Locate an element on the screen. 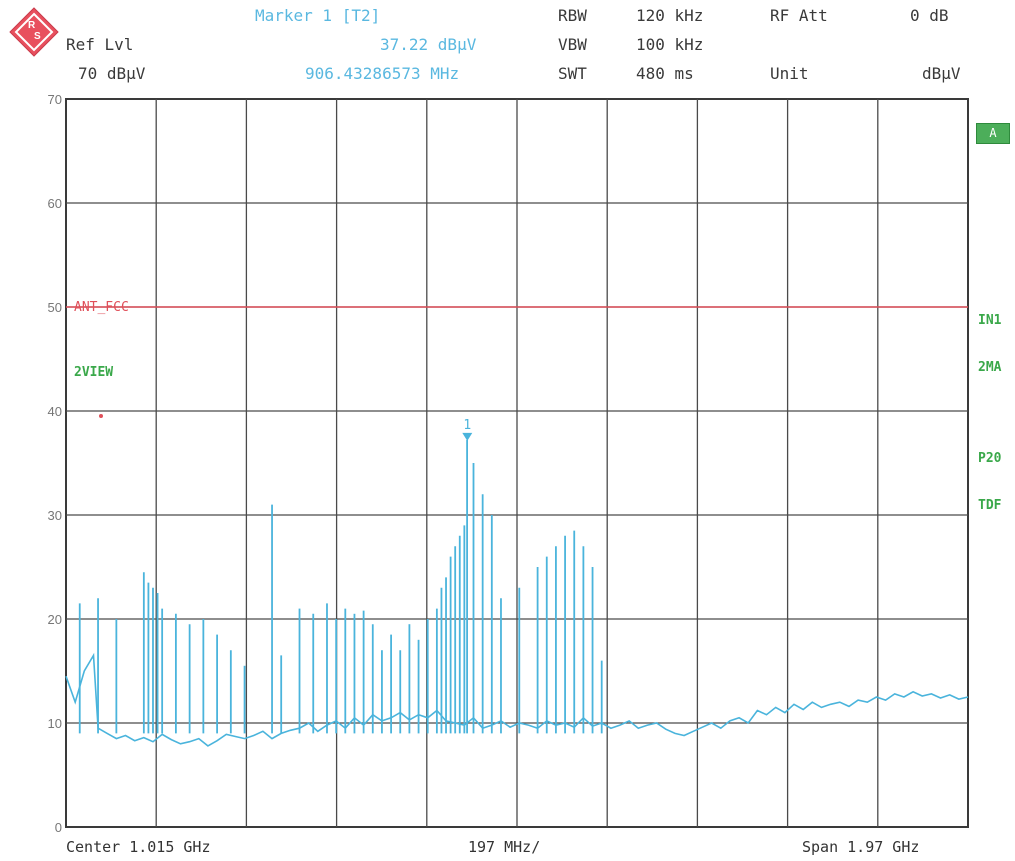  marker-label: 1 is located at coordinates (467, 425).